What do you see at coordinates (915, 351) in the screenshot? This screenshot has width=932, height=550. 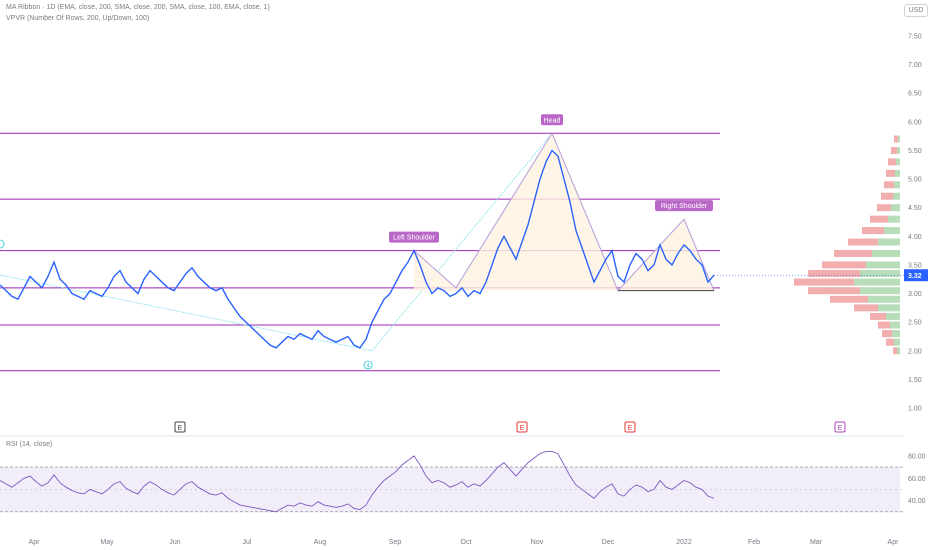 I see `price-tick-label: 2.00` at bounding box center [915, 351].